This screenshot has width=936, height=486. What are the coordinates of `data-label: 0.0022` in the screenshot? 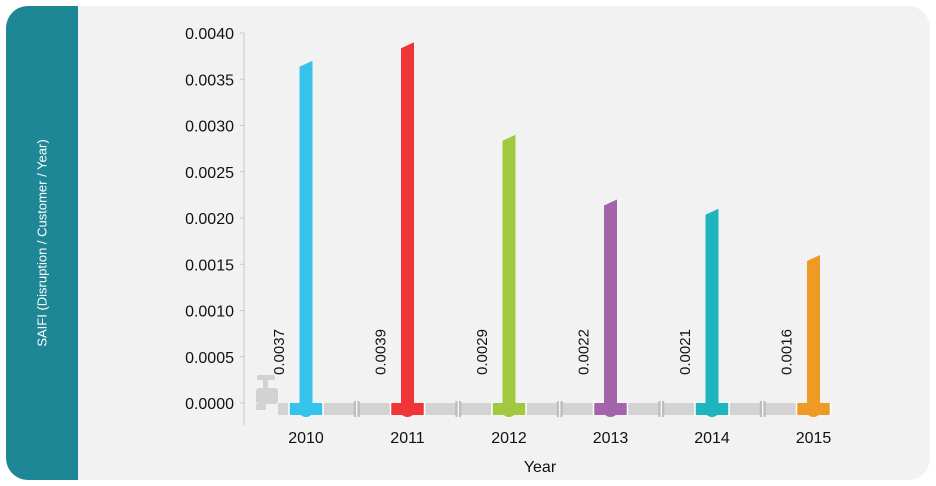 It's located at (584, 352).